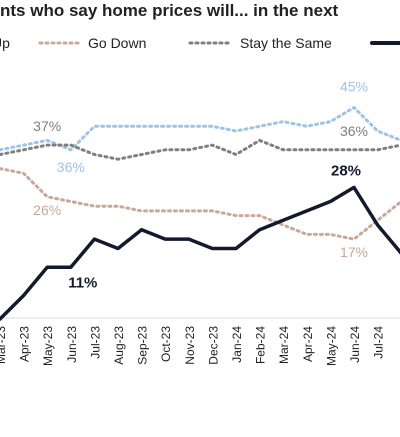 The height and width of the screenshot is (437, 400). Describe the element at coordinates (4, 345) in the screenshot. I see `x-tick-label: Mar-23` at that location.